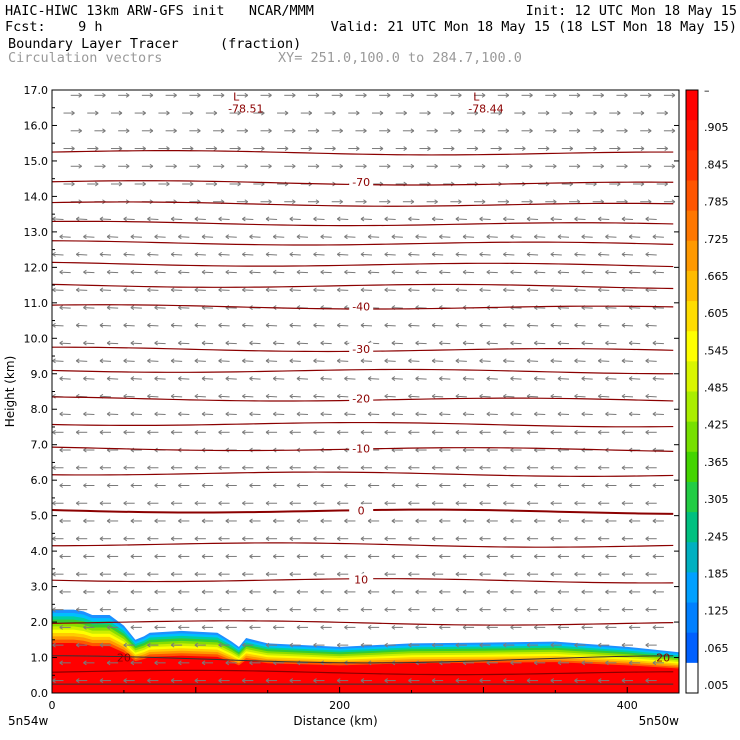 The image size is (740, 740). I want to click on colorbar-label: .185, so click(716, 573).